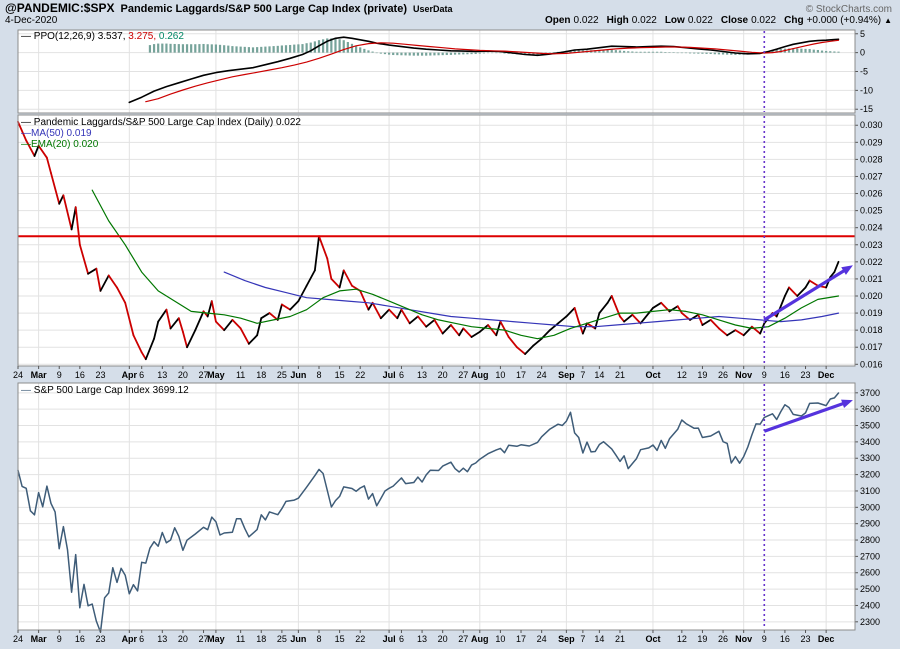  Describe the element at coordinates (871, 279) in the screenshot. I see `y-axis-label: 0.021` at that location.